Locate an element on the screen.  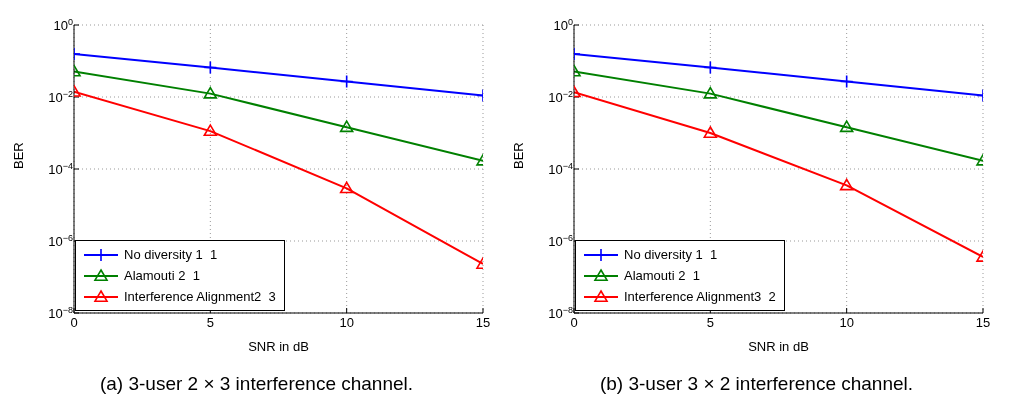
legend-label: Interference Alignment2 3 is located at coordinates (200, 296).